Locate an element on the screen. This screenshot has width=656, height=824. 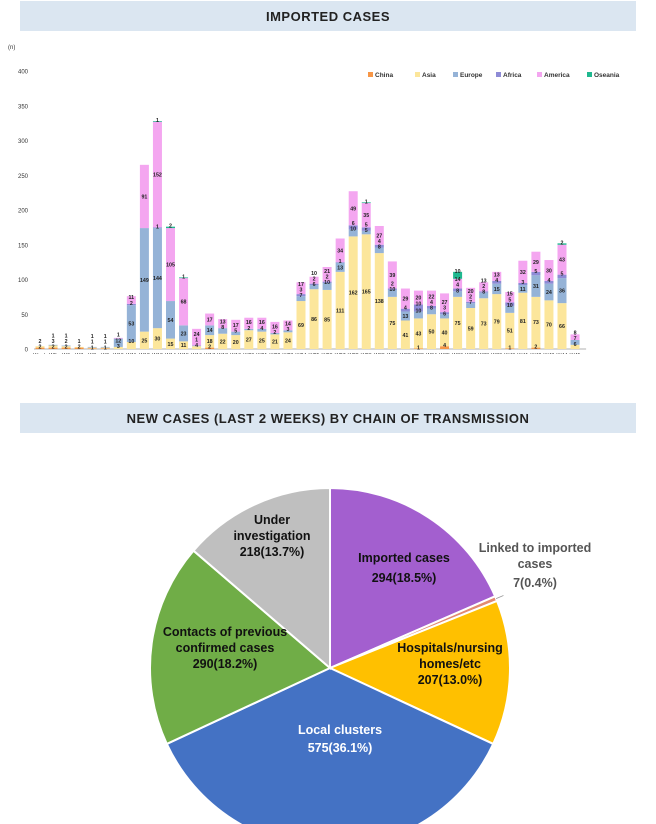
bar-value-label: 91 is located at coordinates (144, 197).